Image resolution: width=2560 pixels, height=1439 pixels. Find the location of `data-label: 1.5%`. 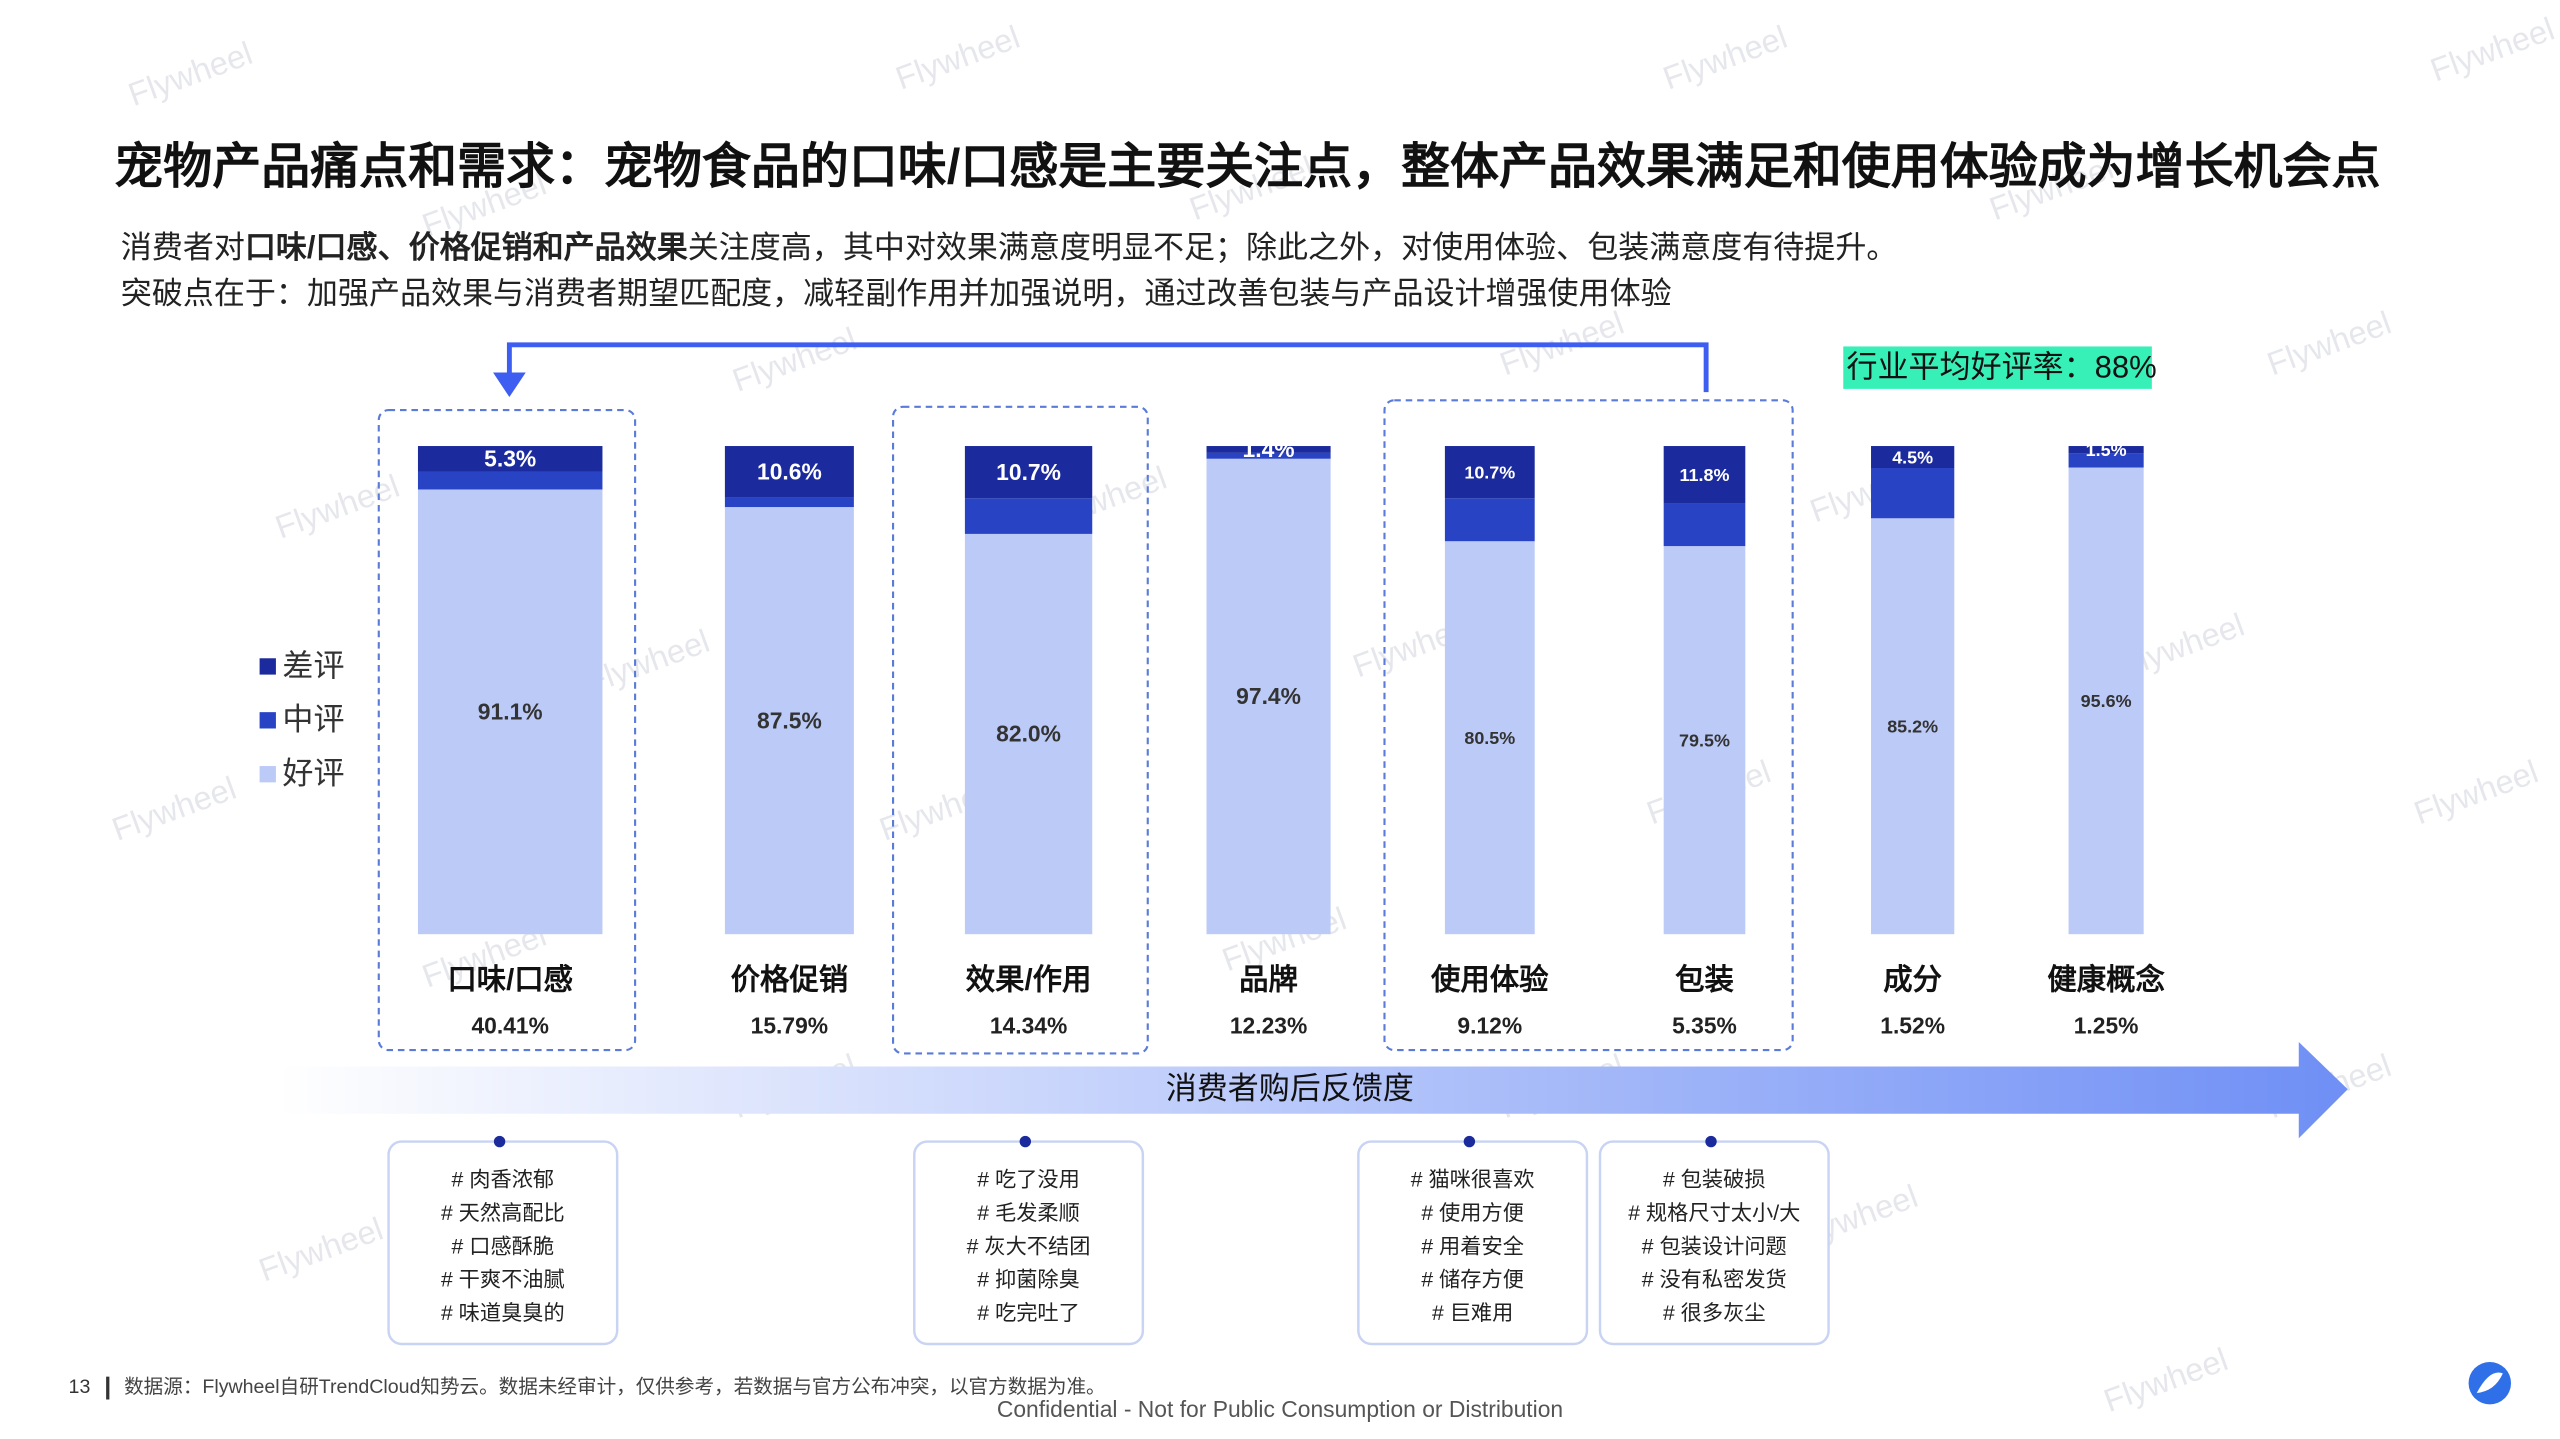

data-label: 1.5% is located at coordinates (2106, 450).